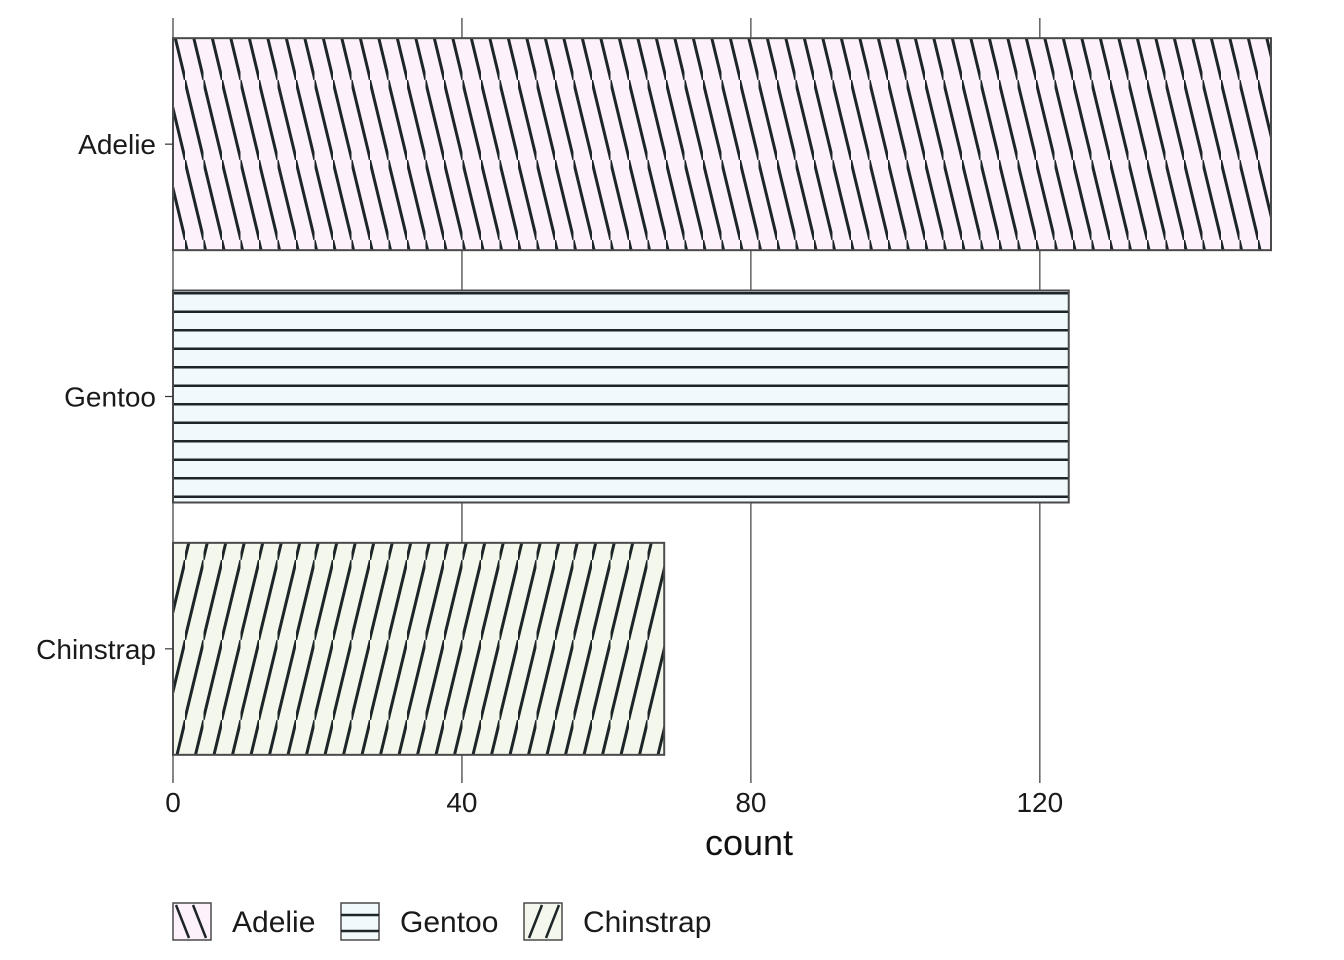 This screenshot has width=1344, height=960. Describe the element at coordinates (173, 802) in the screenshot. I see `x-tick-label-0: 0` at that location.